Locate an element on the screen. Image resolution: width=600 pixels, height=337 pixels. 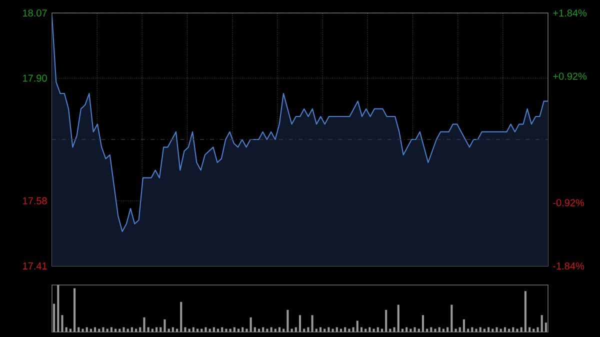
y-tick-label: 17.90 is located at coordinates (35, 78).